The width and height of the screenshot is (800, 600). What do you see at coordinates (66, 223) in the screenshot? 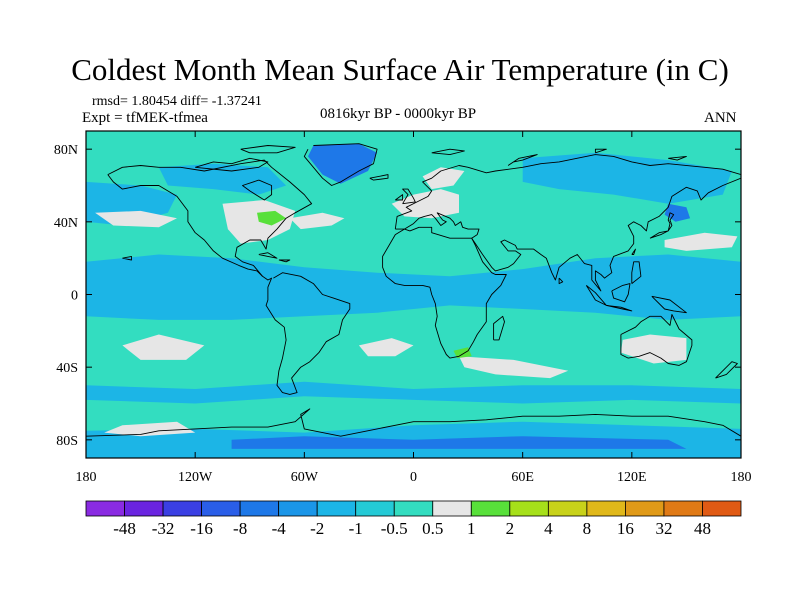
I see `y-tick-label: 40N` at bounding box center [66, 223].